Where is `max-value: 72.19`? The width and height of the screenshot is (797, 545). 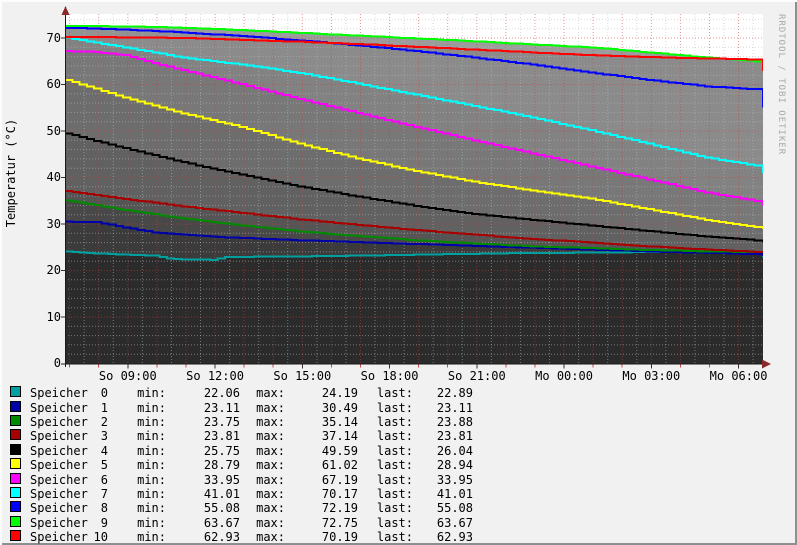
max-value: 72.19 is located at coordinates (339, 508).